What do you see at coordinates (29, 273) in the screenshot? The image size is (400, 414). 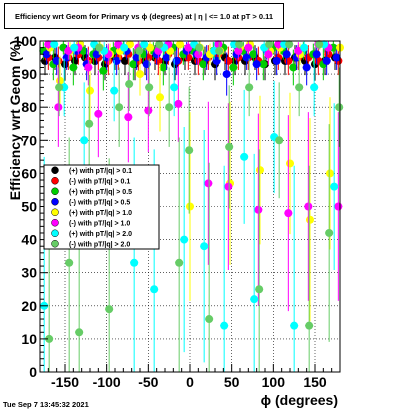 I see `y-tick-label: 30` at bounding box center [29, 273].